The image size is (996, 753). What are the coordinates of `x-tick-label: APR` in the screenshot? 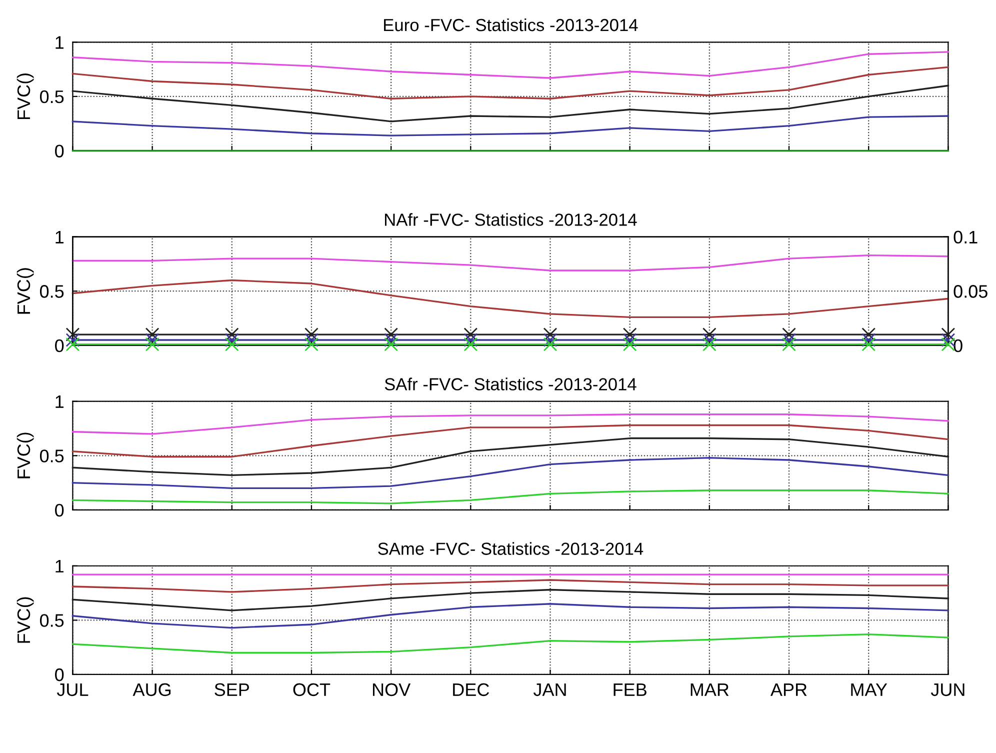 It's located at (788, 689).